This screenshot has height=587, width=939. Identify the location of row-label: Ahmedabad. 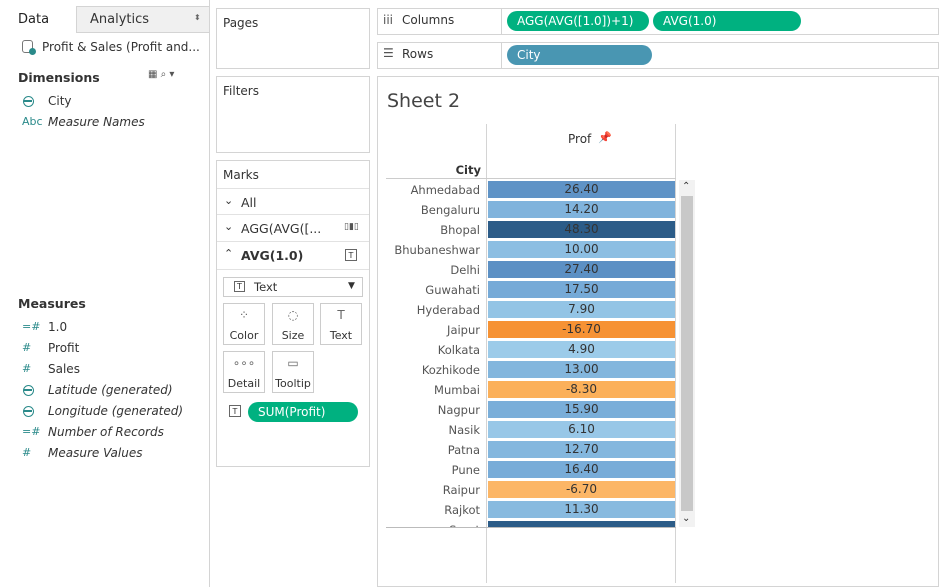
(445, 190).